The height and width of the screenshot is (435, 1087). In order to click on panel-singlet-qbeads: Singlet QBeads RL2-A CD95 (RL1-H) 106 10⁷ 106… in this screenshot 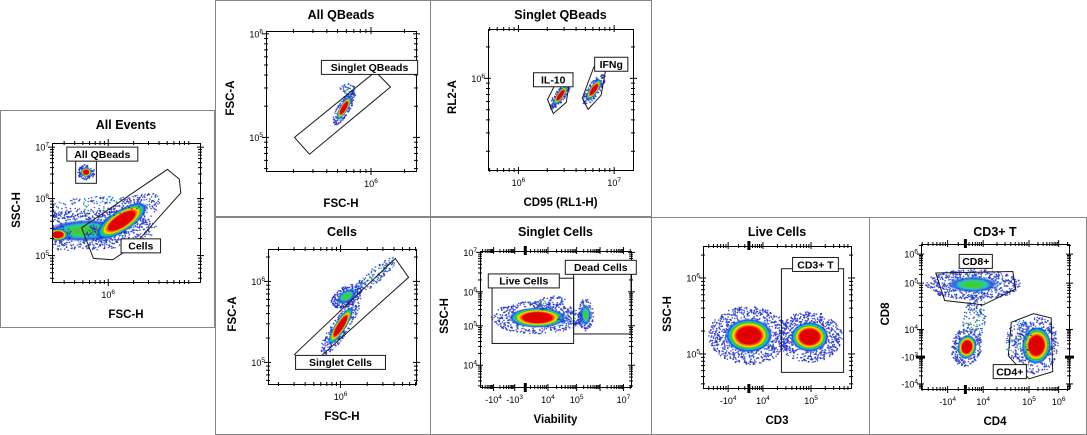, I will do `click(541, 108)`.